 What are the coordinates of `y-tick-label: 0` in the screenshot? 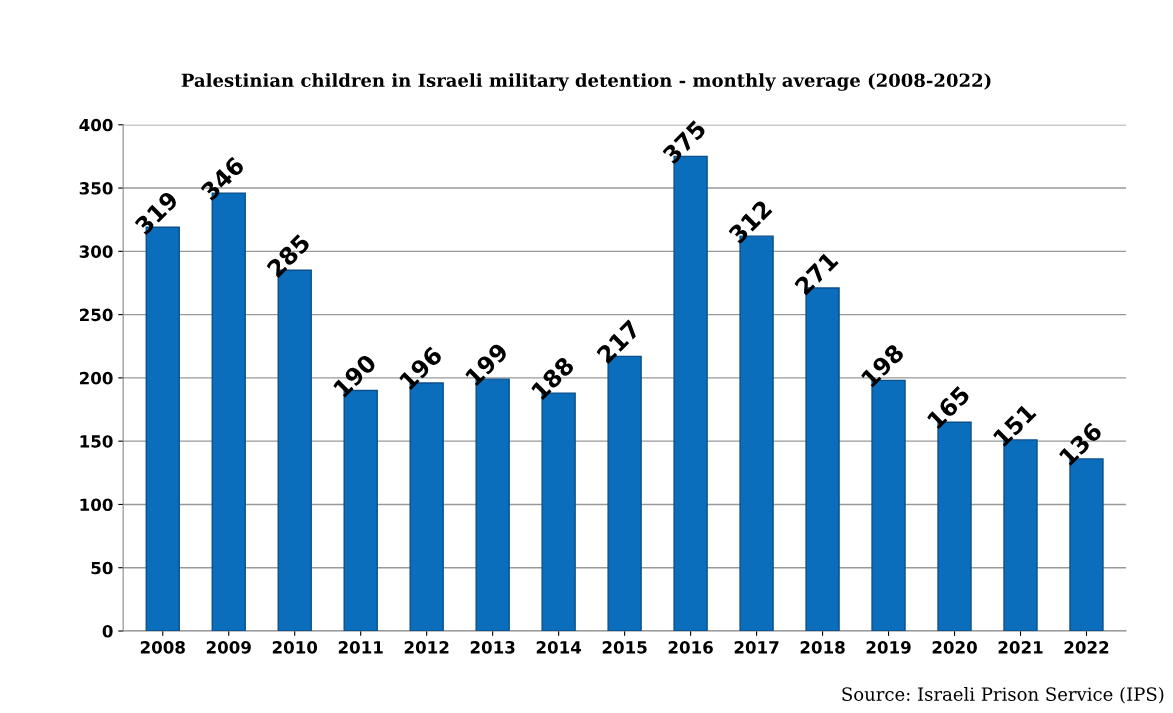 It's located at (107, 631).